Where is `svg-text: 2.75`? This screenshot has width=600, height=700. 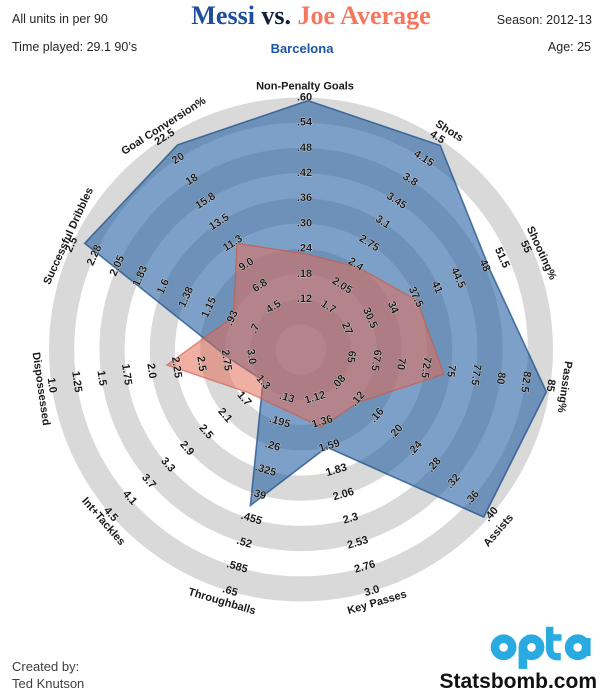
svg-text: 2.75 is located at coordinates (226, 360).